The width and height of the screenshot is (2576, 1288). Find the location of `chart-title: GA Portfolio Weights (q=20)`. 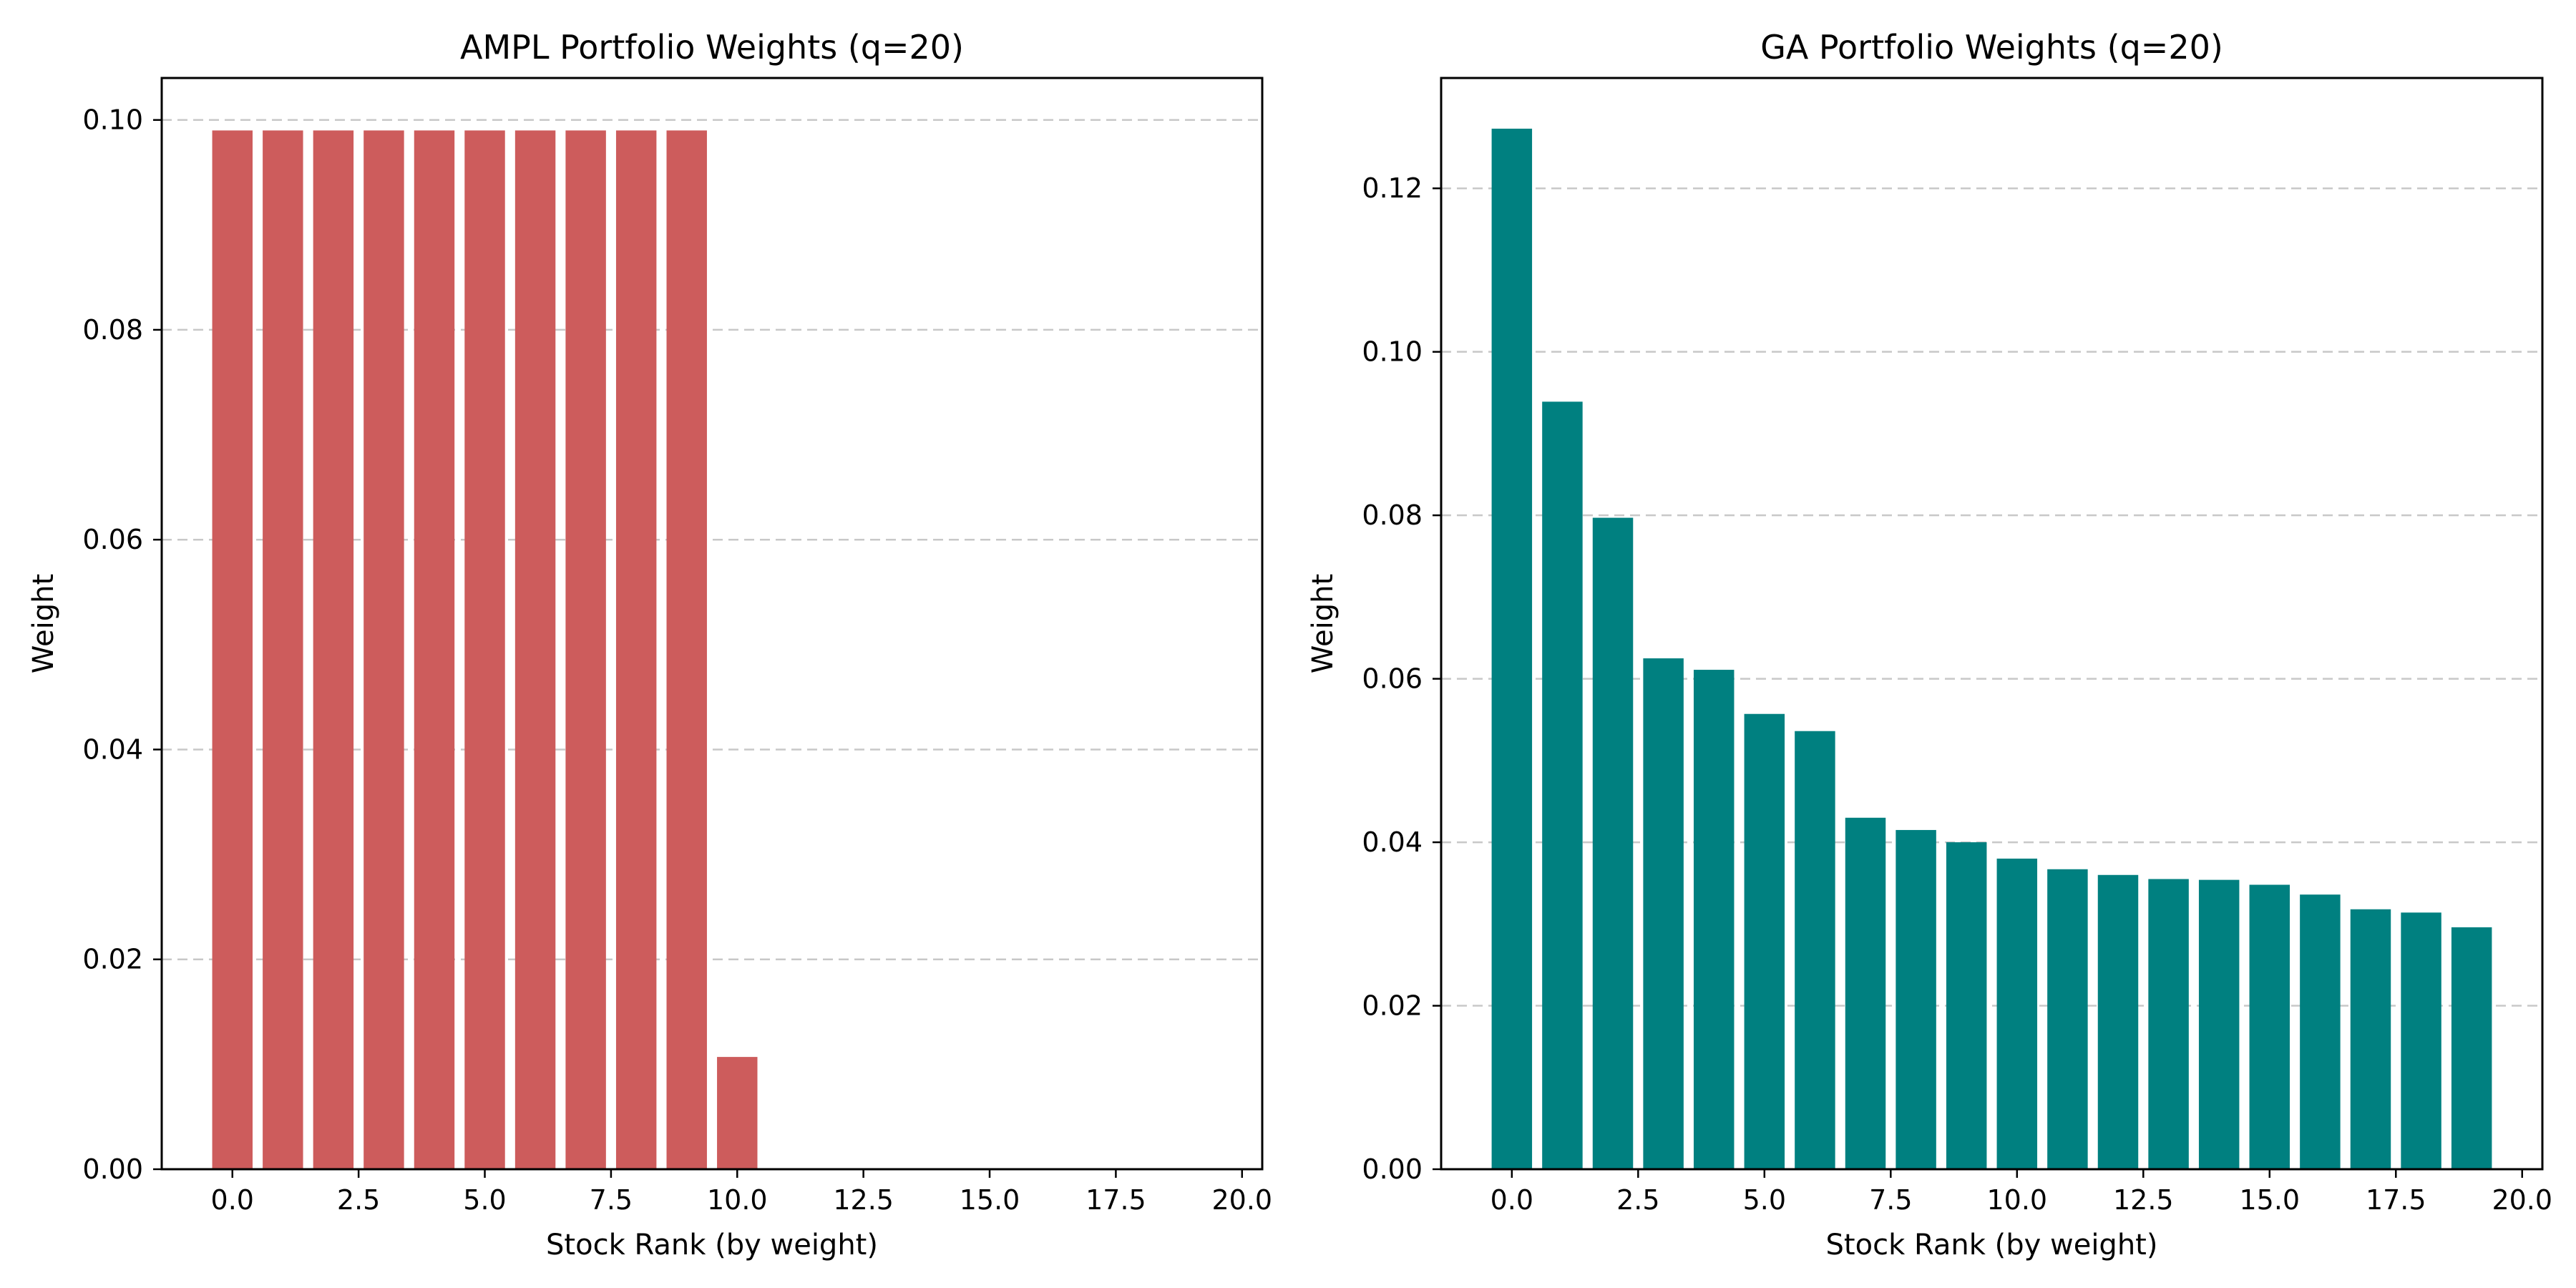

chart-title: GA Portfolio Weights (q=20) is located at coordinates (1991, 48).